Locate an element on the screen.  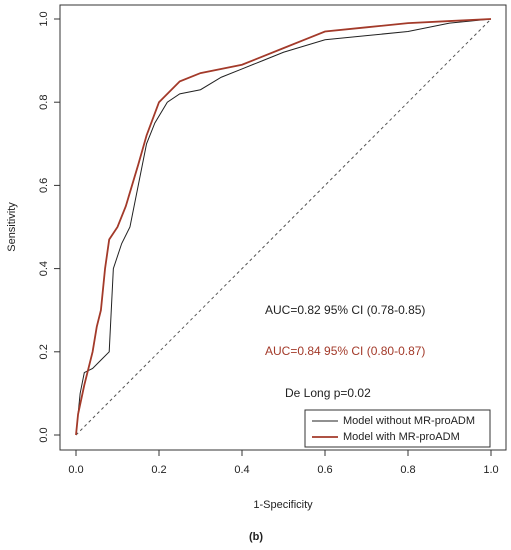
legend-box is located at coordinates (397, 428).